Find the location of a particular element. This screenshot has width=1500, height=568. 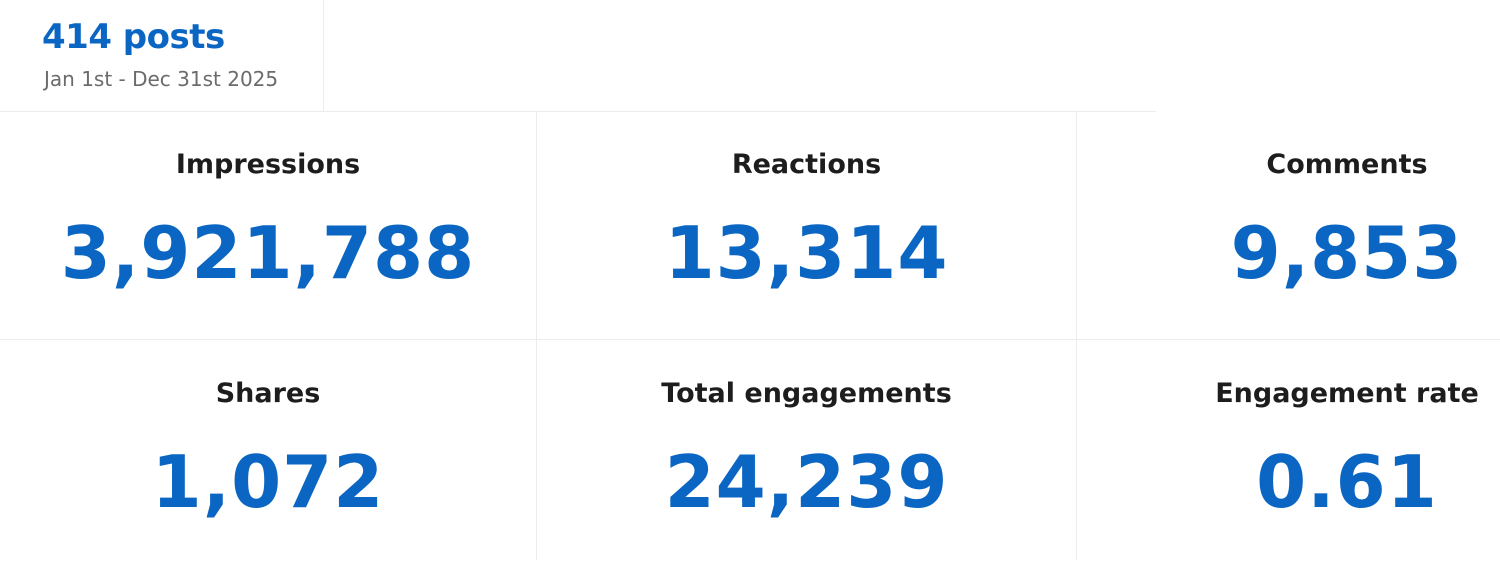

metric-label: Shares is located at coordinates (268, 393).